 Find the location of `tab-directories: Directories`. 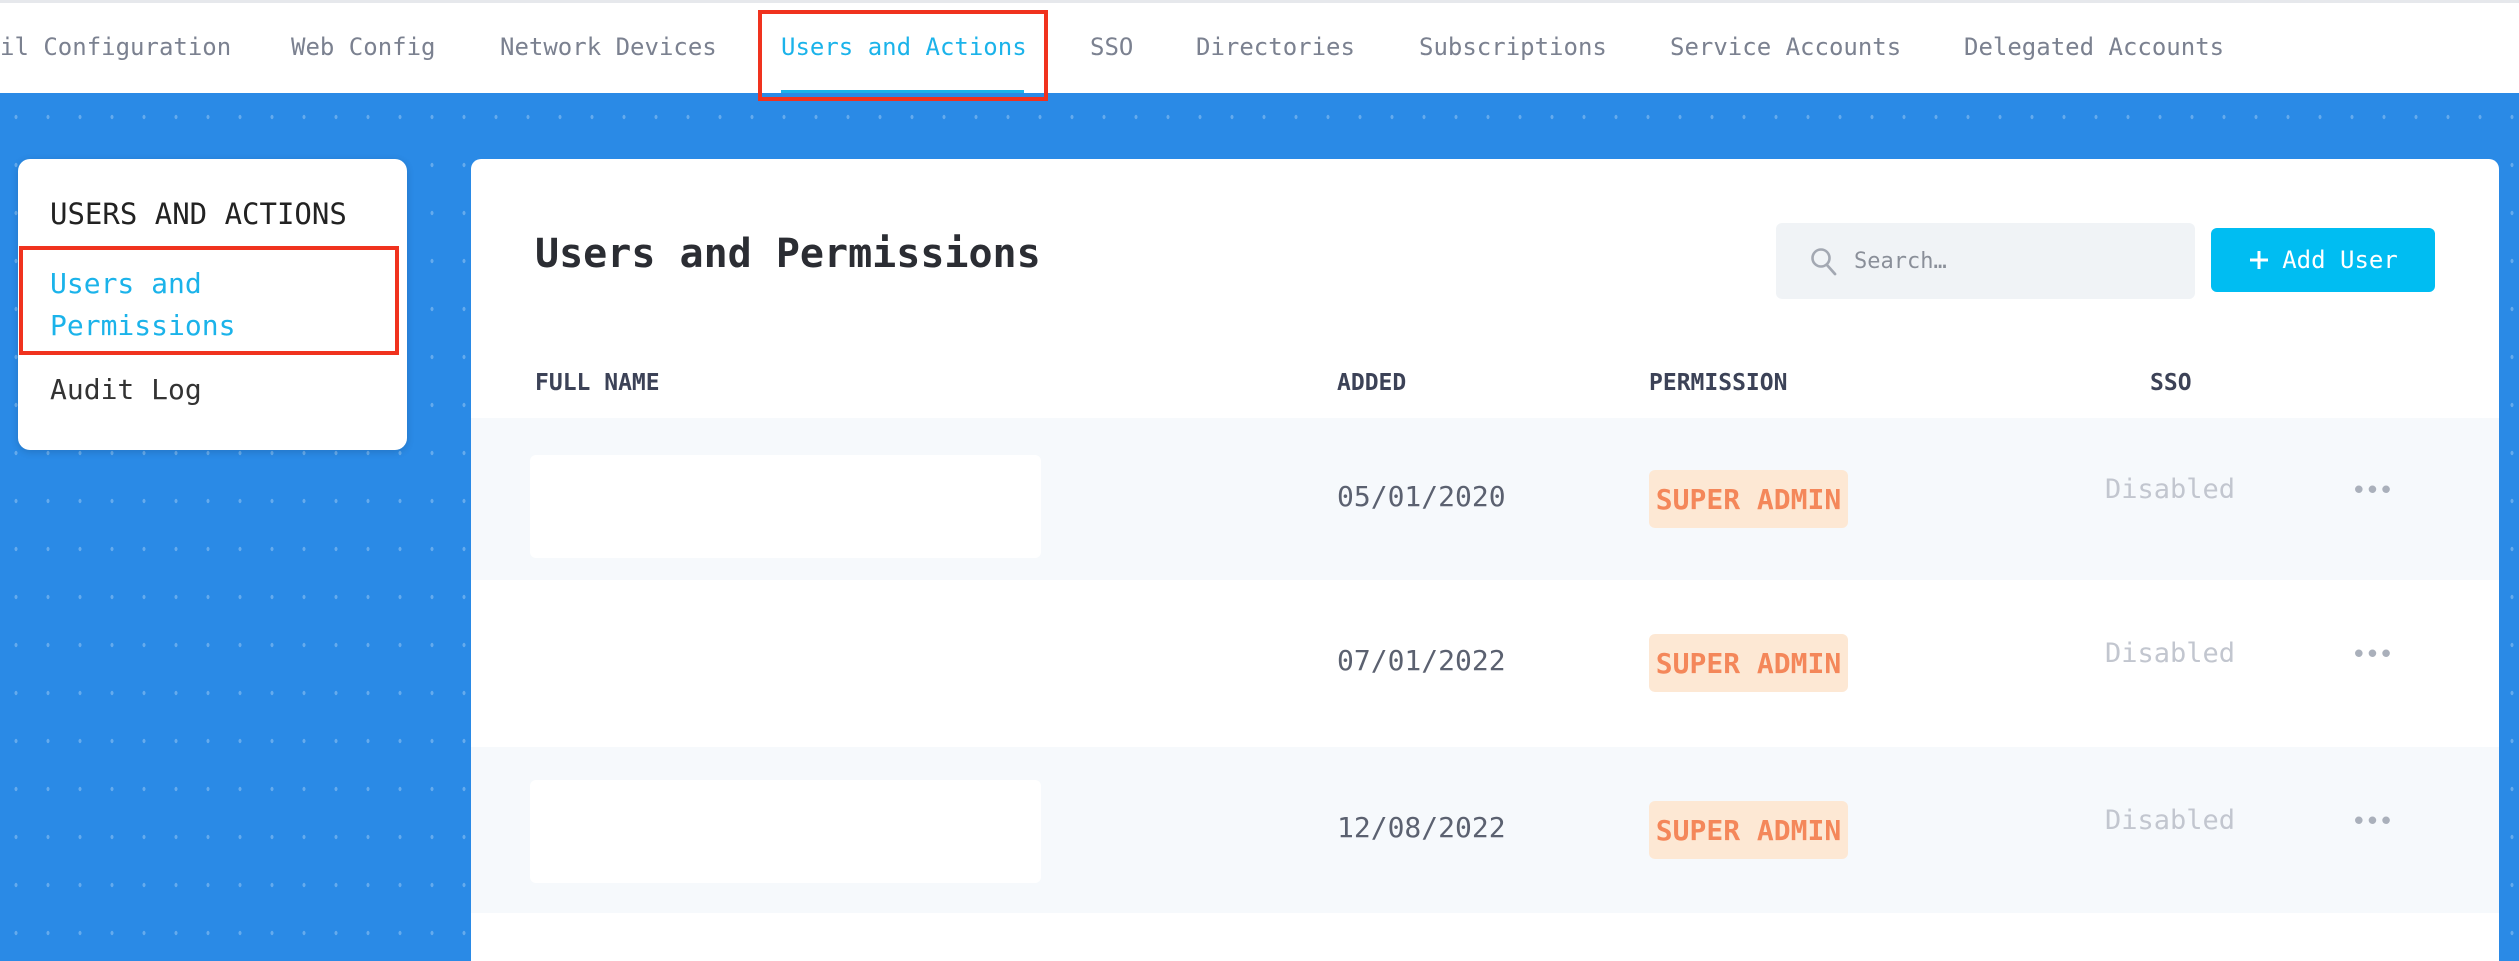

tab-directories: Directories is located at coordinates (1275, 47).